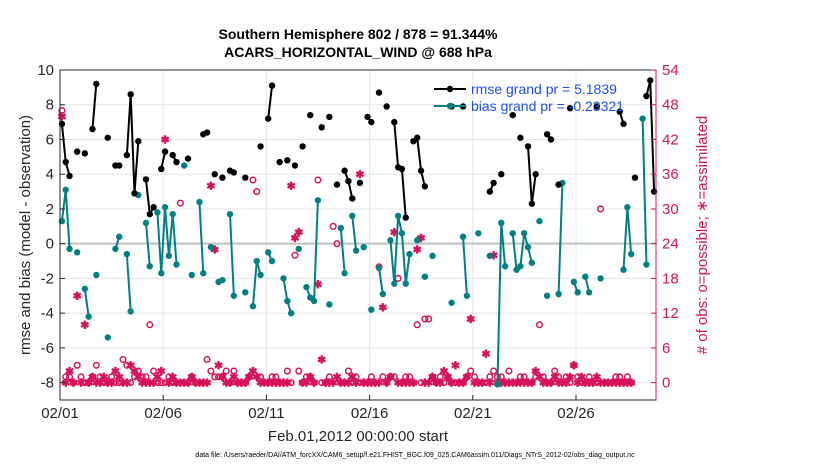 Image resolution: width=830 pixels, height=470 pixels. Describe the element at coordinates (666, 348) in the screenshot. I see `y-right-tick-label: 6` at that location.